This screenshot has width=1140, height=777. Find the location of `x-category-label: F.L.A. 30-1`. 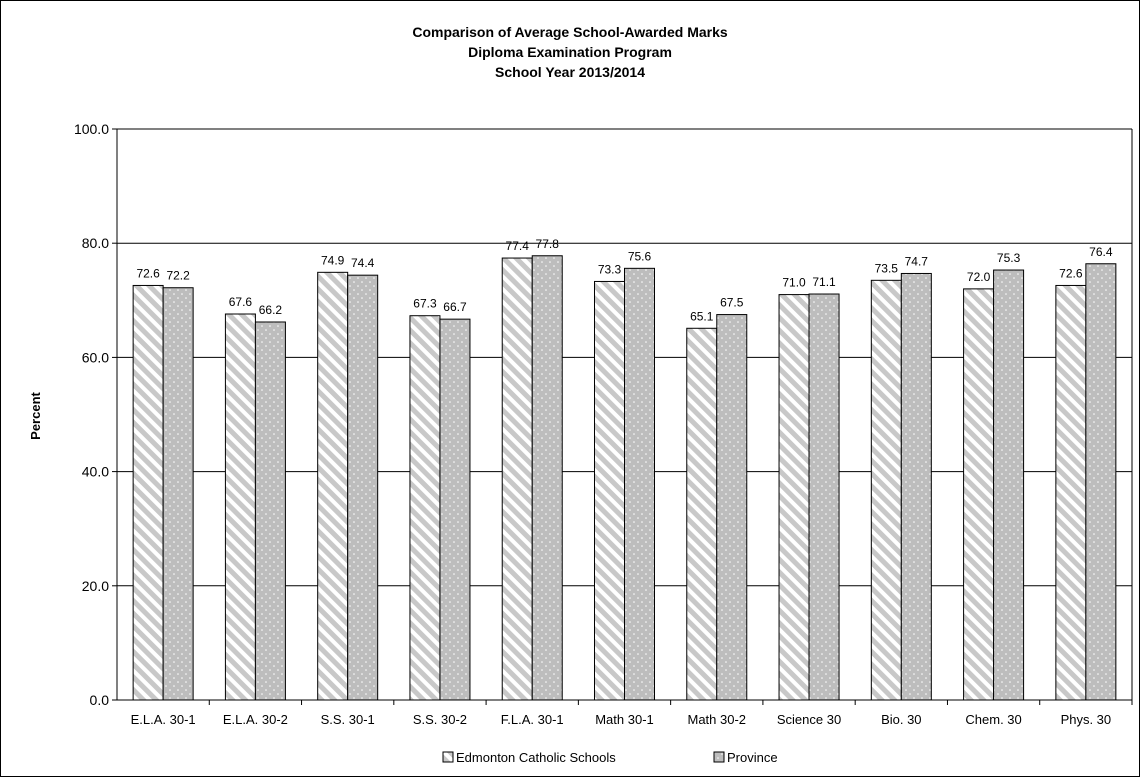

x-category-label: F.L.A. 30-1 is located at coordinates (532, 719).